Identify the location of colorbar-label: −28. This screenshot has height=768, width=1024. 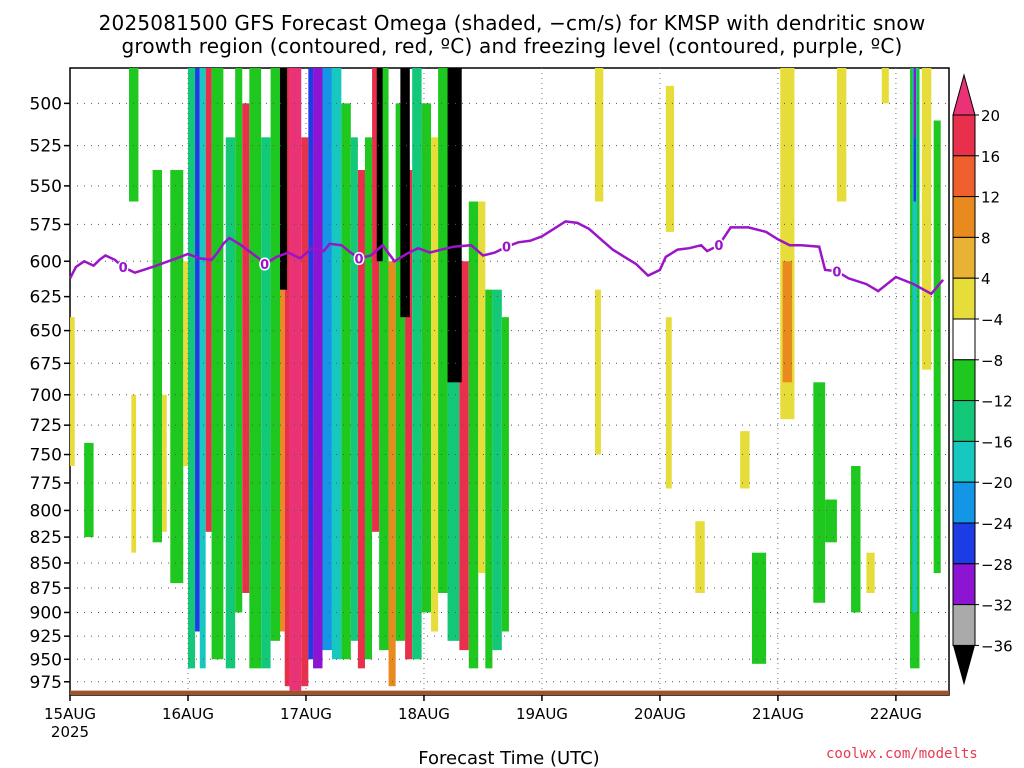
(997, 565).